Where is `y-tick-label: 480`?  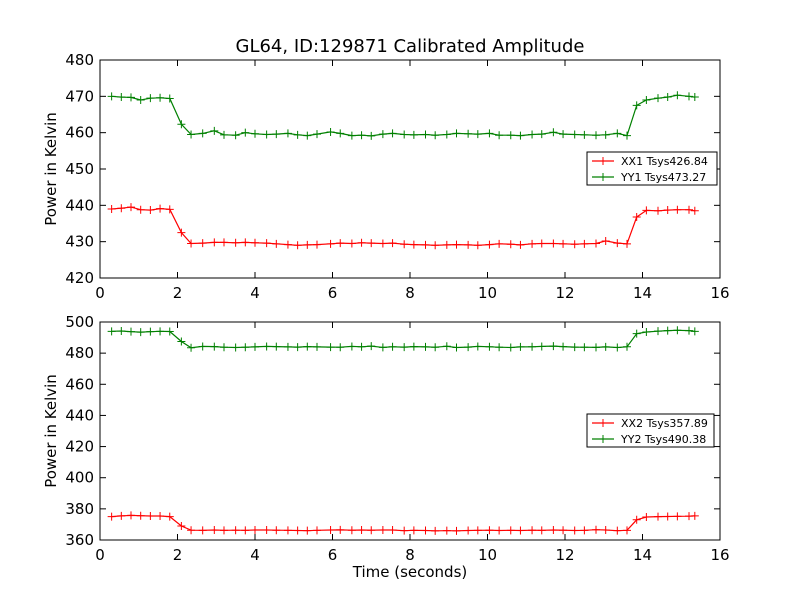 y-tick-label: 480 is located at coordinates (79, 60).